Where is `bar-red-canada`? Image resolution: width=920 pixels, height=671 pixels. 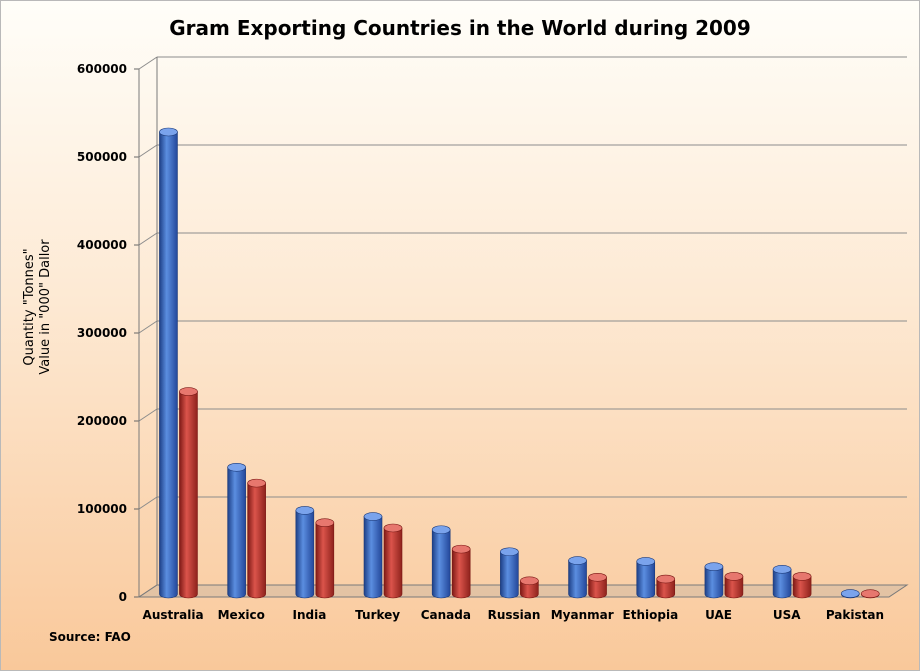 bar-red-canada is located at coordinates (461, 571).